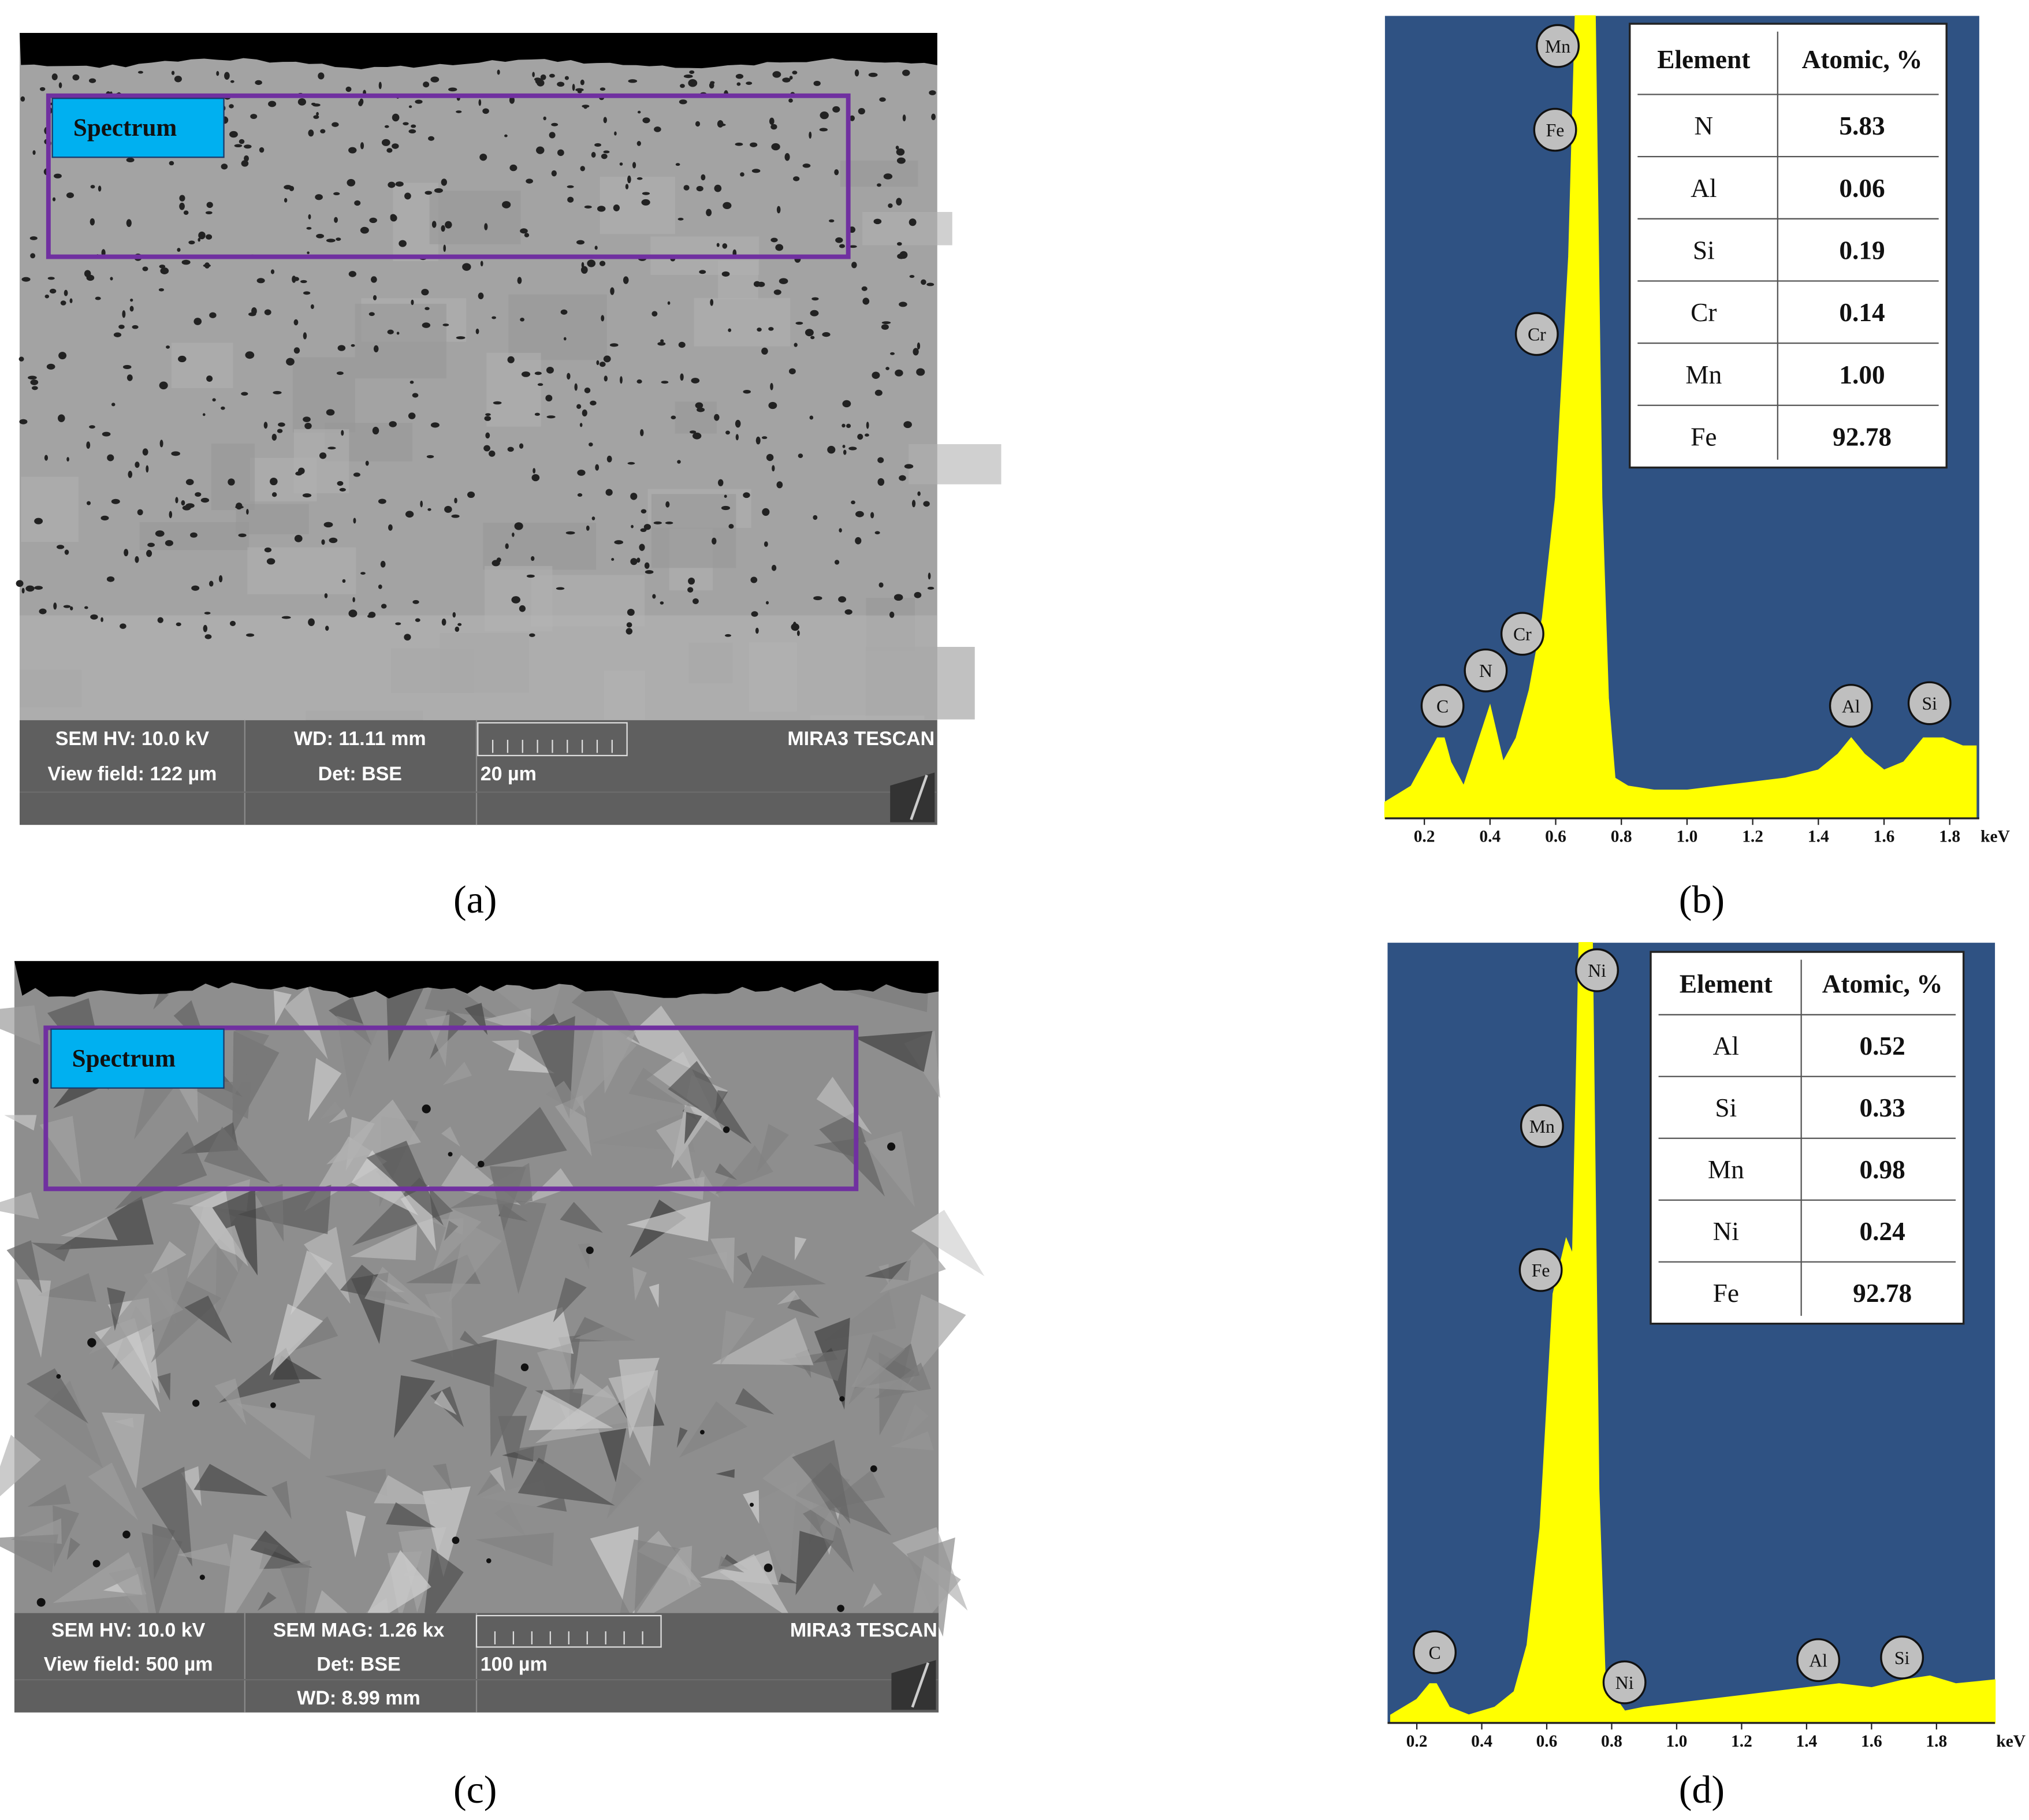 Image resolution: width=2029 pixels, height=1820 pixels. What do you see at coordinates (138, 128) in the screenshot?
I see `spectrum-label-box` at bounding box center [138, 128].